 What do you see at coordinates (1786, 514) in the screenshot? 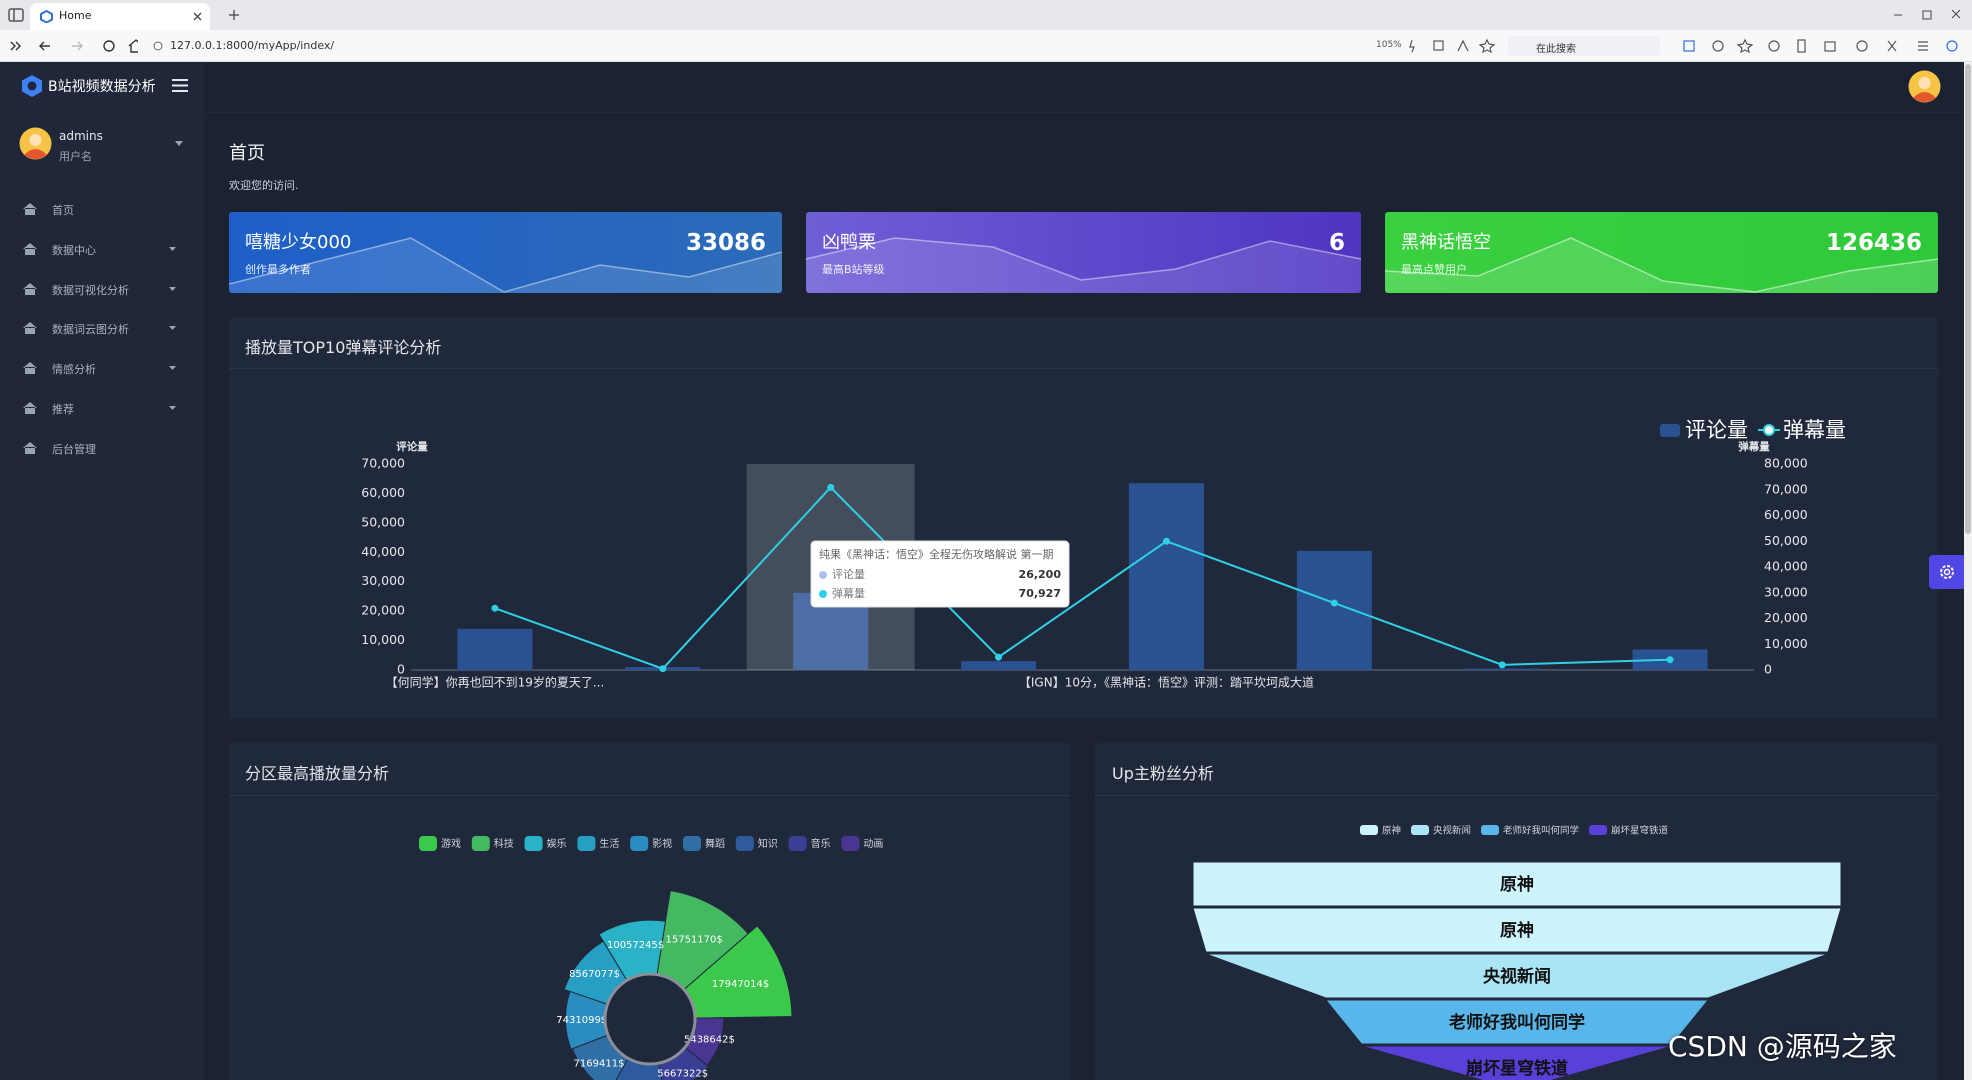
I see `y2-tick-label: 60,000` at bounding box center [1786, 514].